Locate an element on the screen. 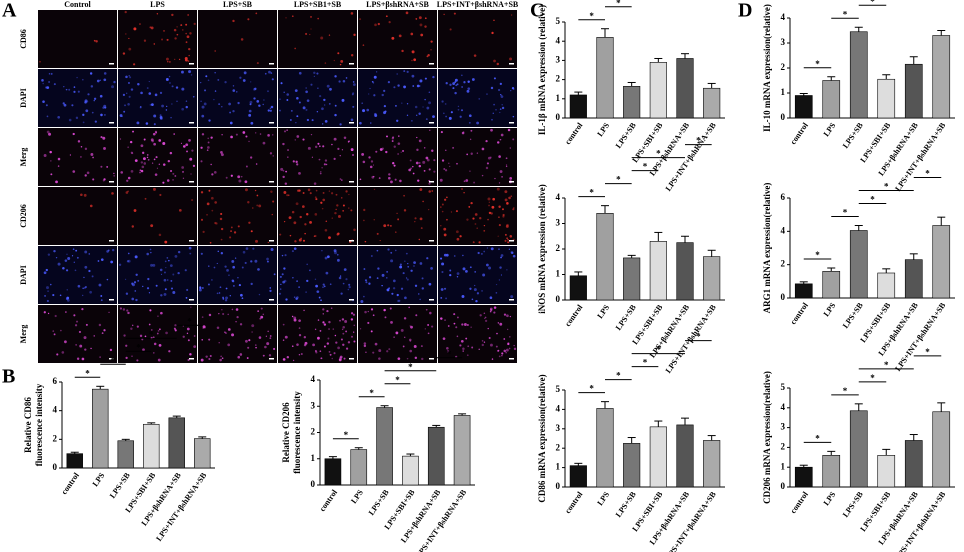 The height and width of the screenshot is (552, 964). y-tick-label: 2 is located at coordinates (783, 446).